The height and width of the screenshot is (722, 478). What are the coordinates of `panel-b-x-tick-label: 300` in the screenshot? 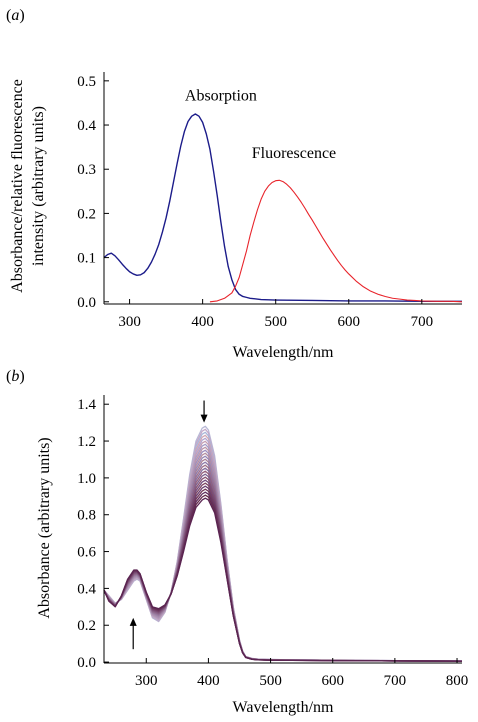 It's located at (146, 681).